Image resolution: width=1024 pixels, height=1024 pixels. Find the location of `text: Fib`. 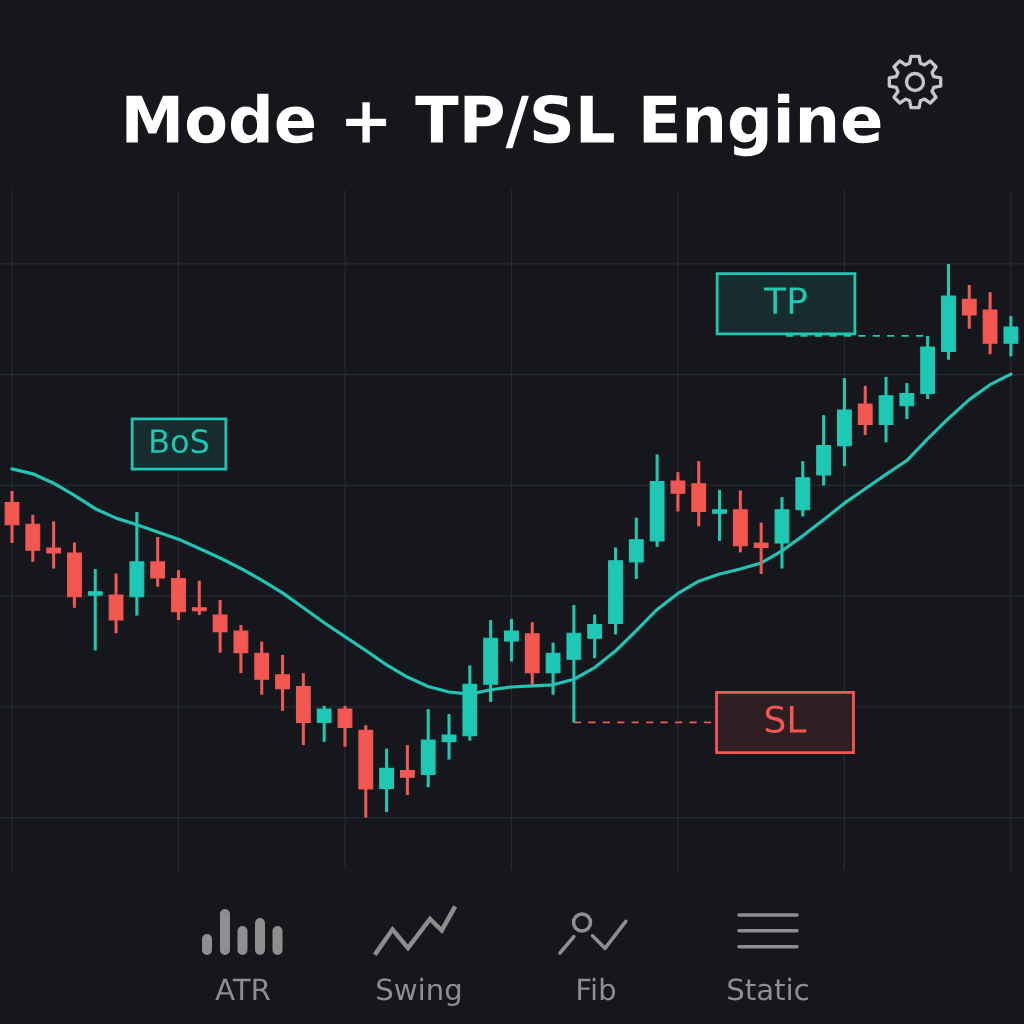

text: Fib is located at coordinates (597, 989).